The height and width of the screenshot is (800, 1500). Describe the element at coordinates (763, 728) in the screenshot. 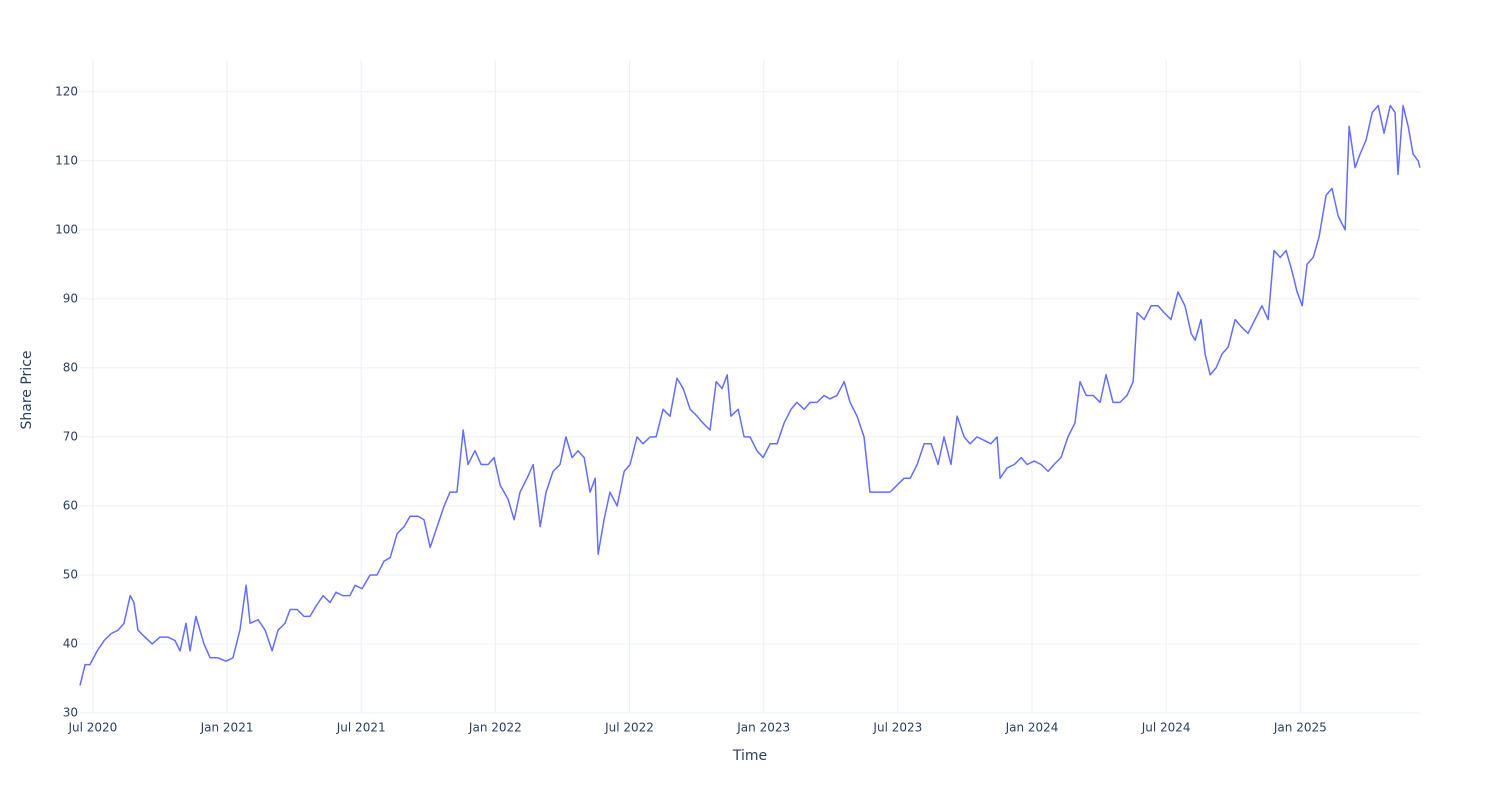

I see `x-tick-label: Jan 2023` at that location.